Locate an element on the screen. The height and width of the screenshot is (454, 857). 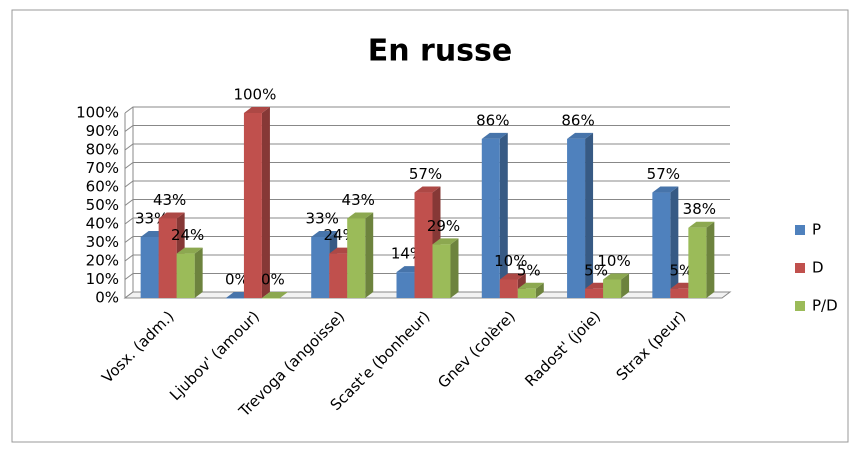
y-tick-label: 30% is located at coordinates (102, 242).